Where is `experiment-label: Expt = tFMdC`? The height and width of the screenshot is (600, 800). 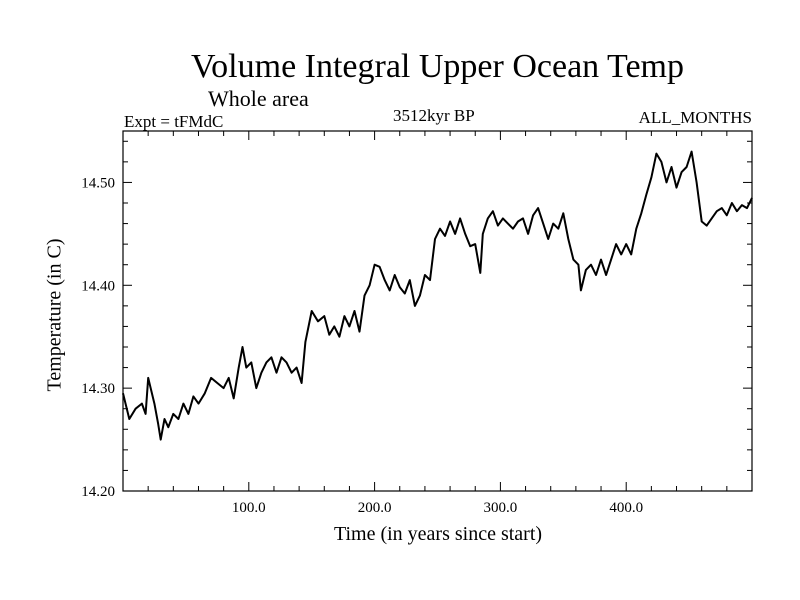 experiment-label: Expt = tFMdC is located at coordinates (174, 121).